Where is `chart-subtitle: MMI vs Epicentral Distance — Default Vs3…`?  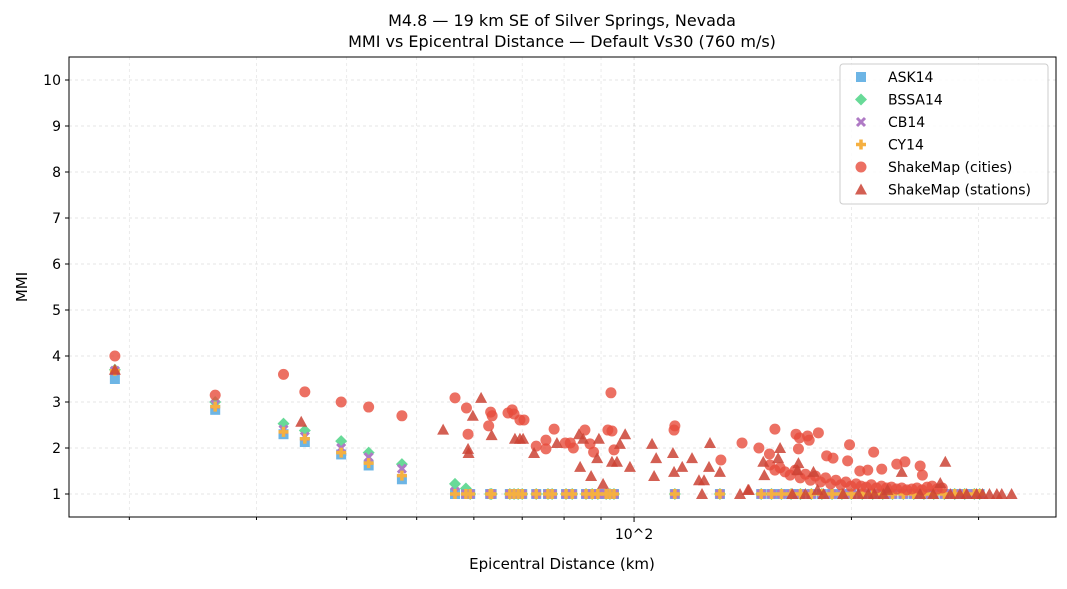
chart-subtitle: MMI vs Epicentral Distance — Default Vs3… is located at coordinates (562, 41).